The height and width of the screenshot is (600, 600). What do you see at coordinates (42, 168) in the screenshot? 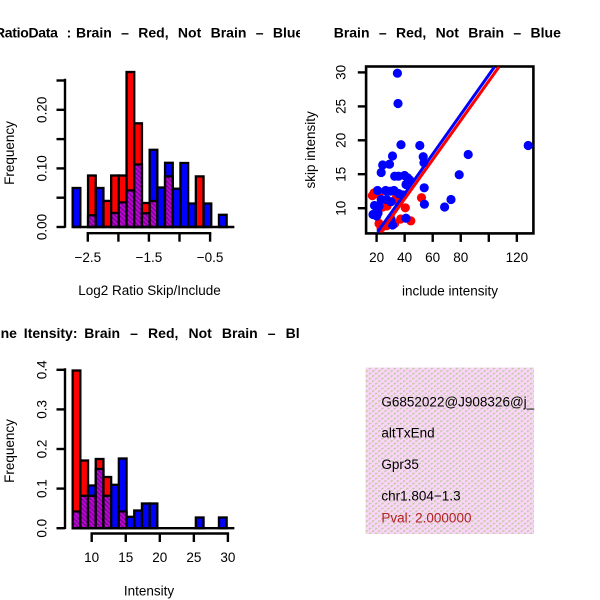
I see `svg-text: 0.10` at bounding box center [42, 168].